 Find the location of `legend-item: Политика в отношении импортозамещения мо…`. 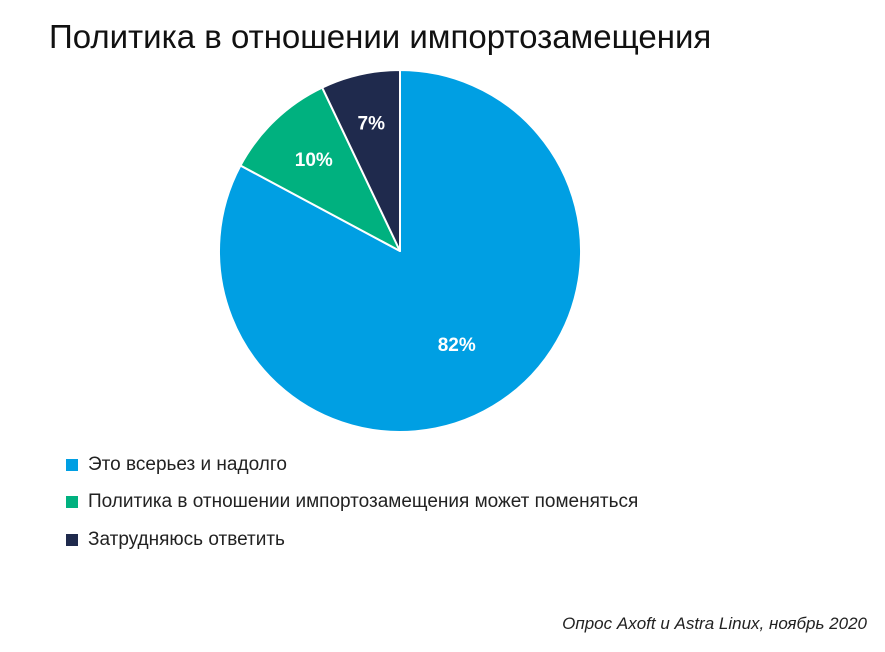

legend-item: Политика в отношении импортозамещения мо… is located at coordinates (352, 503).